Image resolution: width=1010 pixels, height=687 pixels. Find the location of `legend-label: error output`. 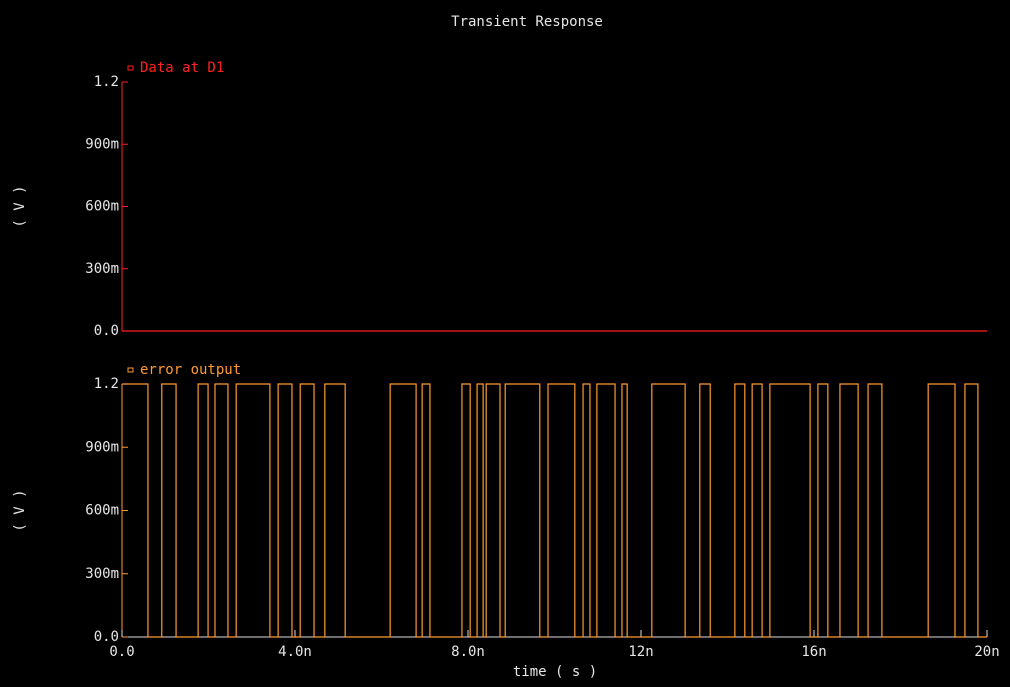

legend-label: error output is located at coordinates (190, 370).